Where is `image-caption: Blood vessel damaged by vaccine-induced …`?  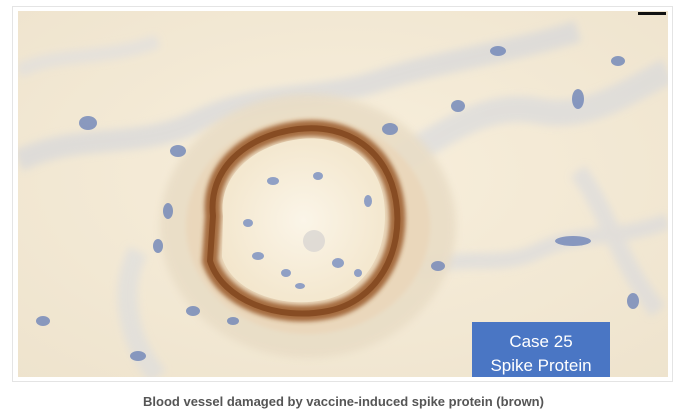 image-caption: Blood vessel damaged by vaccine-induced … is located at coordinates (343, 401).